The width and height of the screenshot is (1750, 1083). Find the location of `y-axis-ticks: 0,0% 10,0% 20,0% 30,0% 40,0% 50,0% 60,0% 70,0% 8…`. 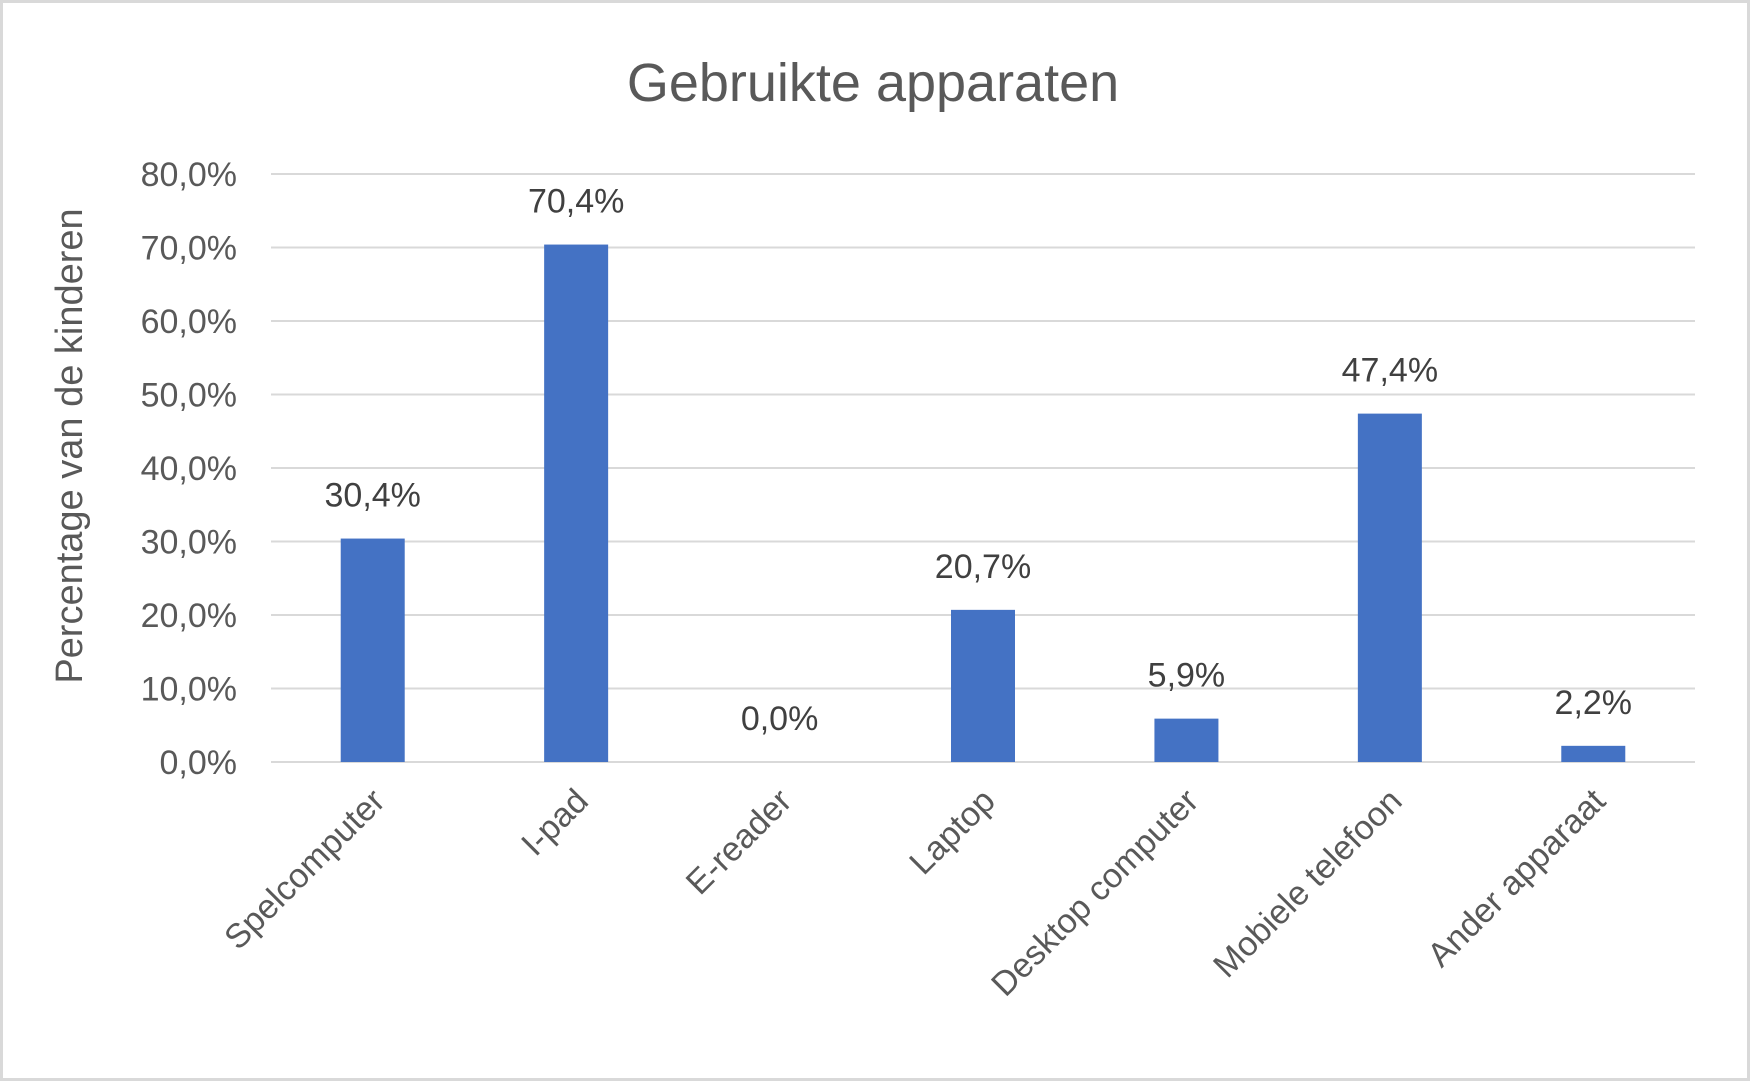

y-axis-ticks: 0,0% 10,0% 20,0% 30,0% 40,0% 50,0% 60,0% 70,0% 8… is located at coordinates (189, 469).